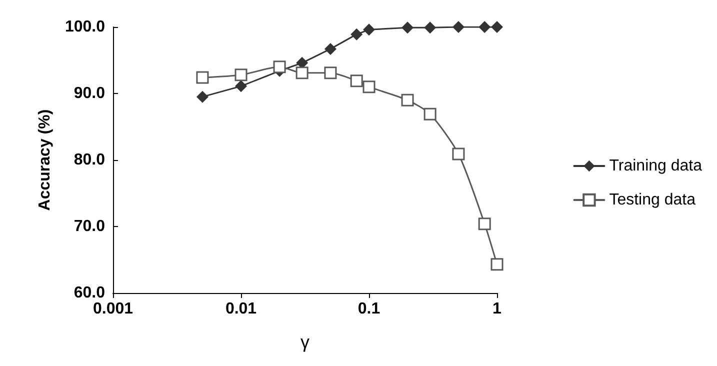 This screenshot has height=366, width=717. What do you see at coordinates (45, 160) in the screenshot?
I see `y-axis-title: Accuracy (%)` at bounding box center [45, 160].